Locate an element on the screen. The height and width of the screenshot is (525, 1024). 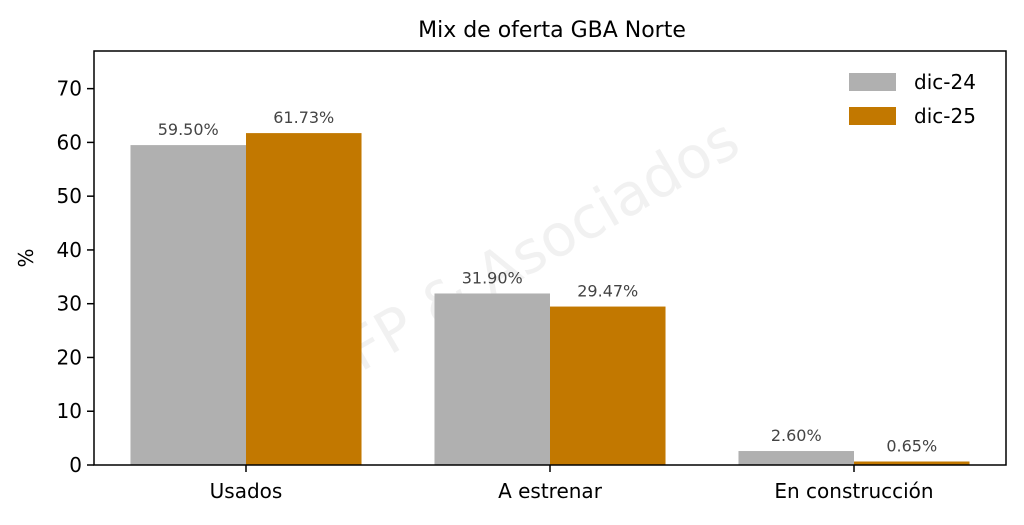
data-label: 61.73% is located at coordinates (303, 117).